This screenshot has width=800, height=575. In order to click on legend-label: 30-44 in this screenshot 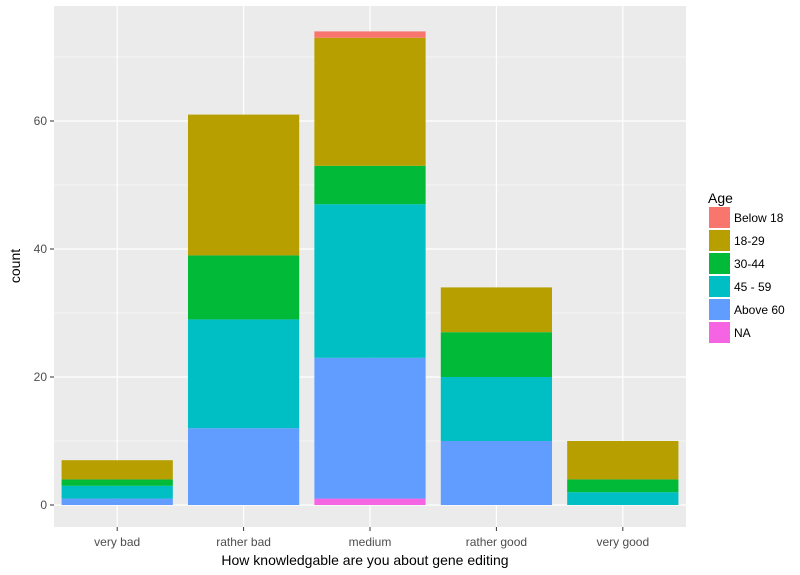, I will do `click(749, 264)`.